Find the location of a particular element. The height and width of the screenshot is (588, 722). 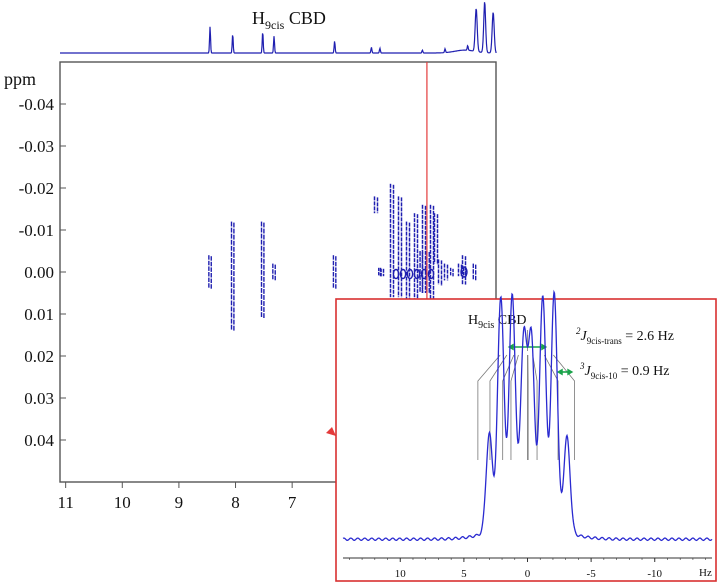

zoom-arrow-head is located at coordinates (331, 431).